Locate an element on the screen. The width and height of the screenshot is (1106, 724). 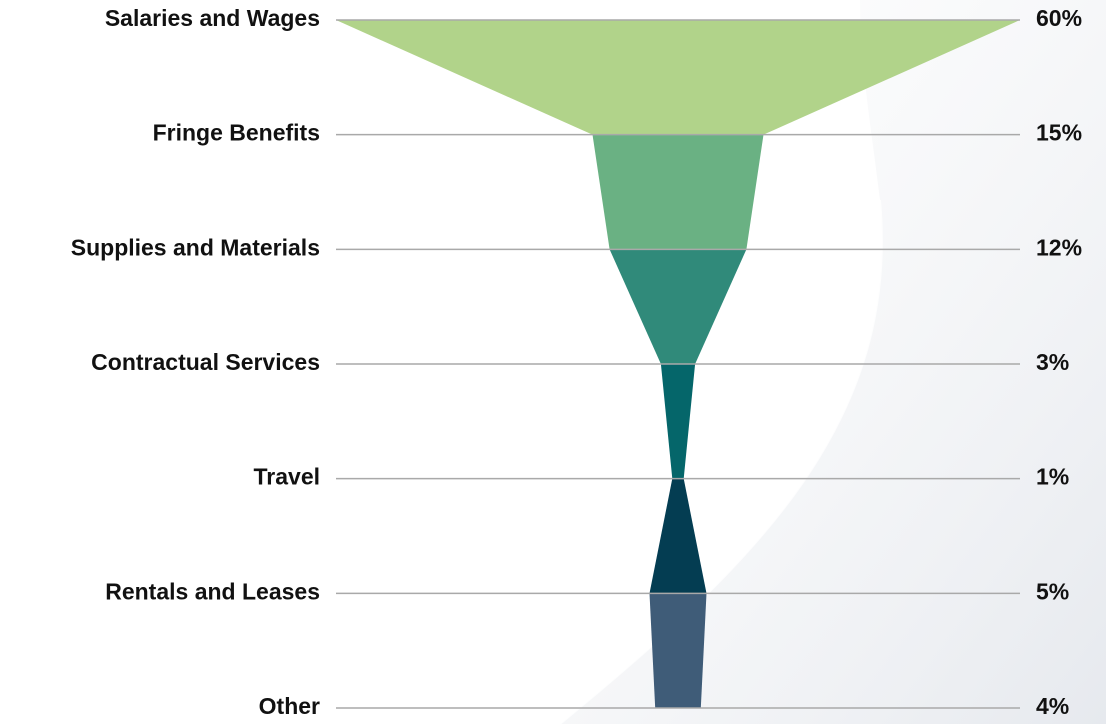
category-label: Rentals and Leases is located at coordinates (212, 591).